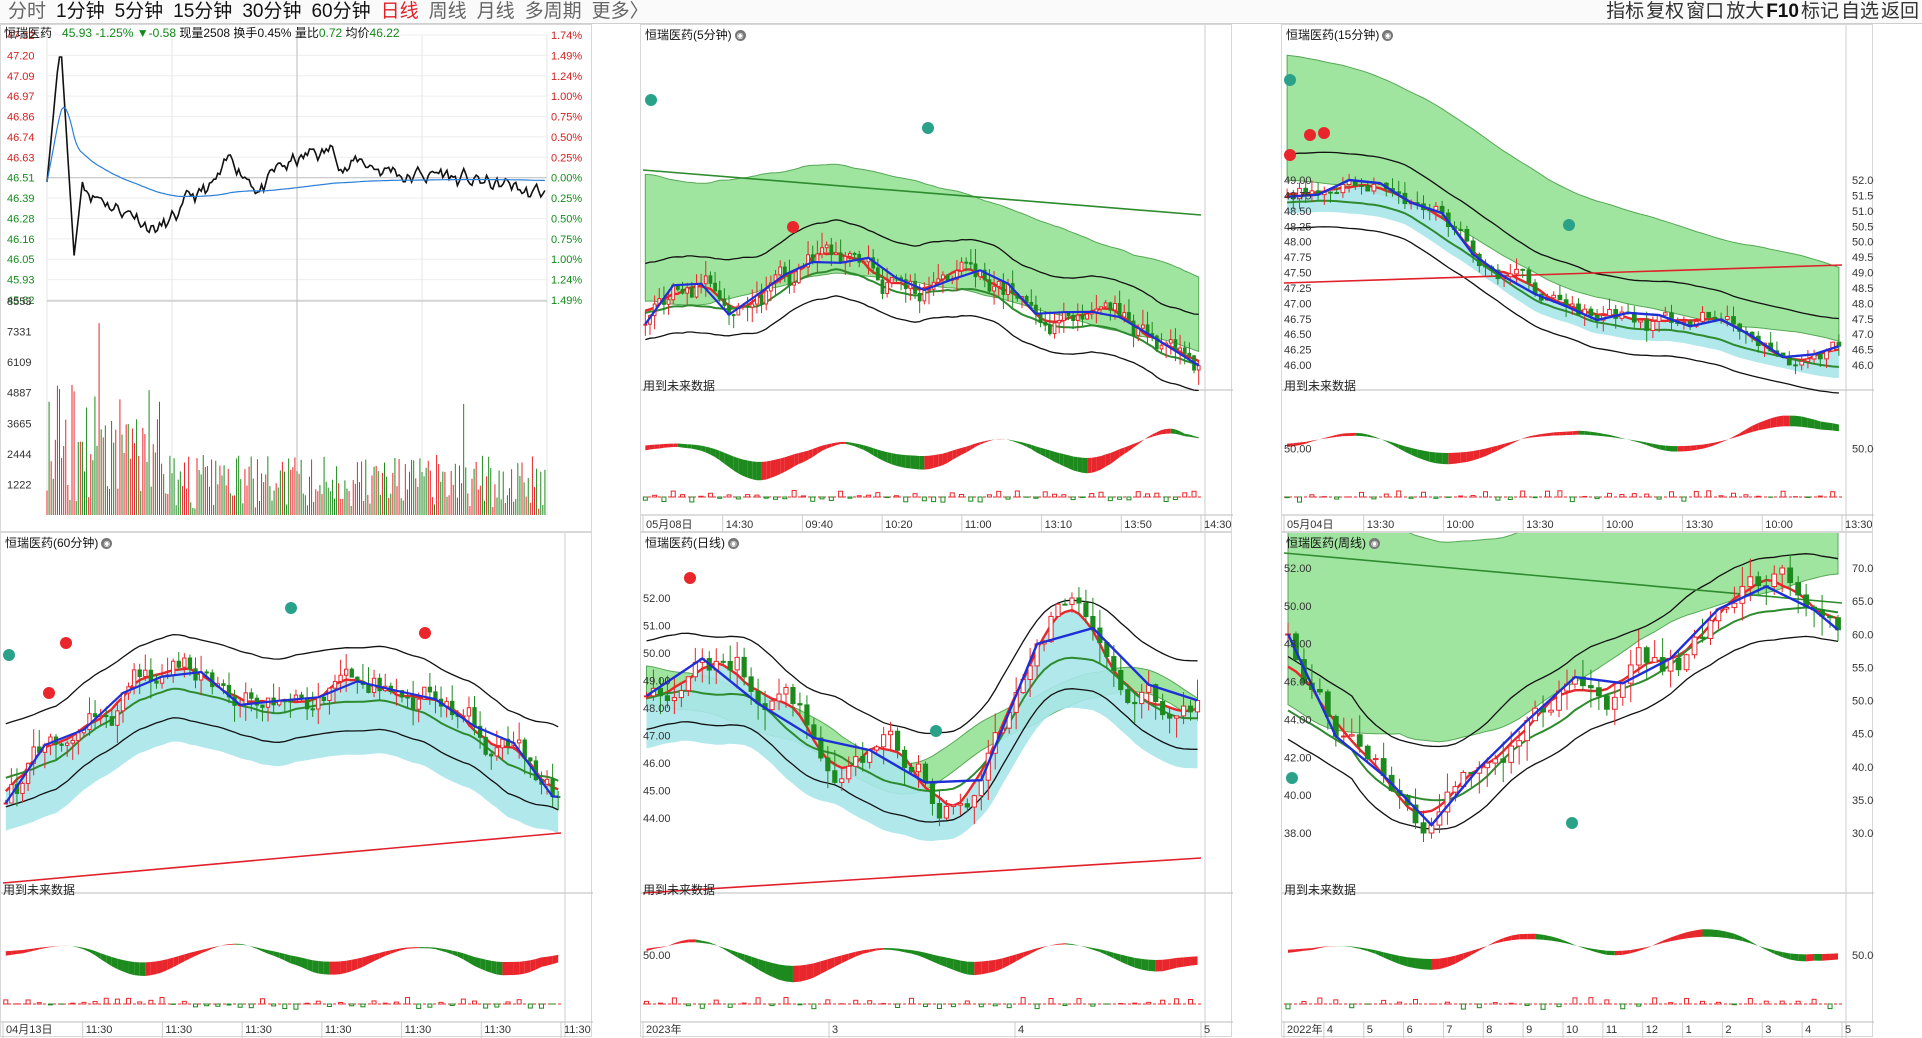 This screenshot has height=1038, width=1922. Describe the element at coordinates (554, 12) in the screenshot. I see `period-tab-9: 多周期` at that location.